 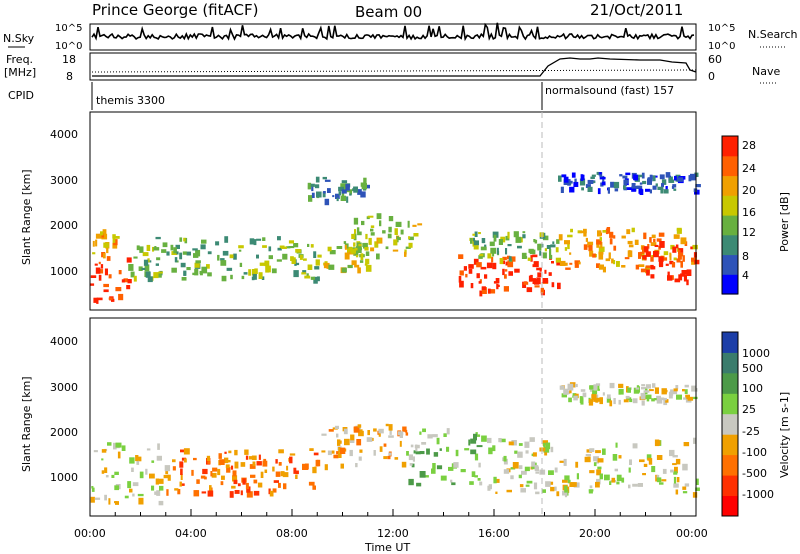 I want to click on vel-cbar-tick-1000: 1000, so click(x=756, y=353).